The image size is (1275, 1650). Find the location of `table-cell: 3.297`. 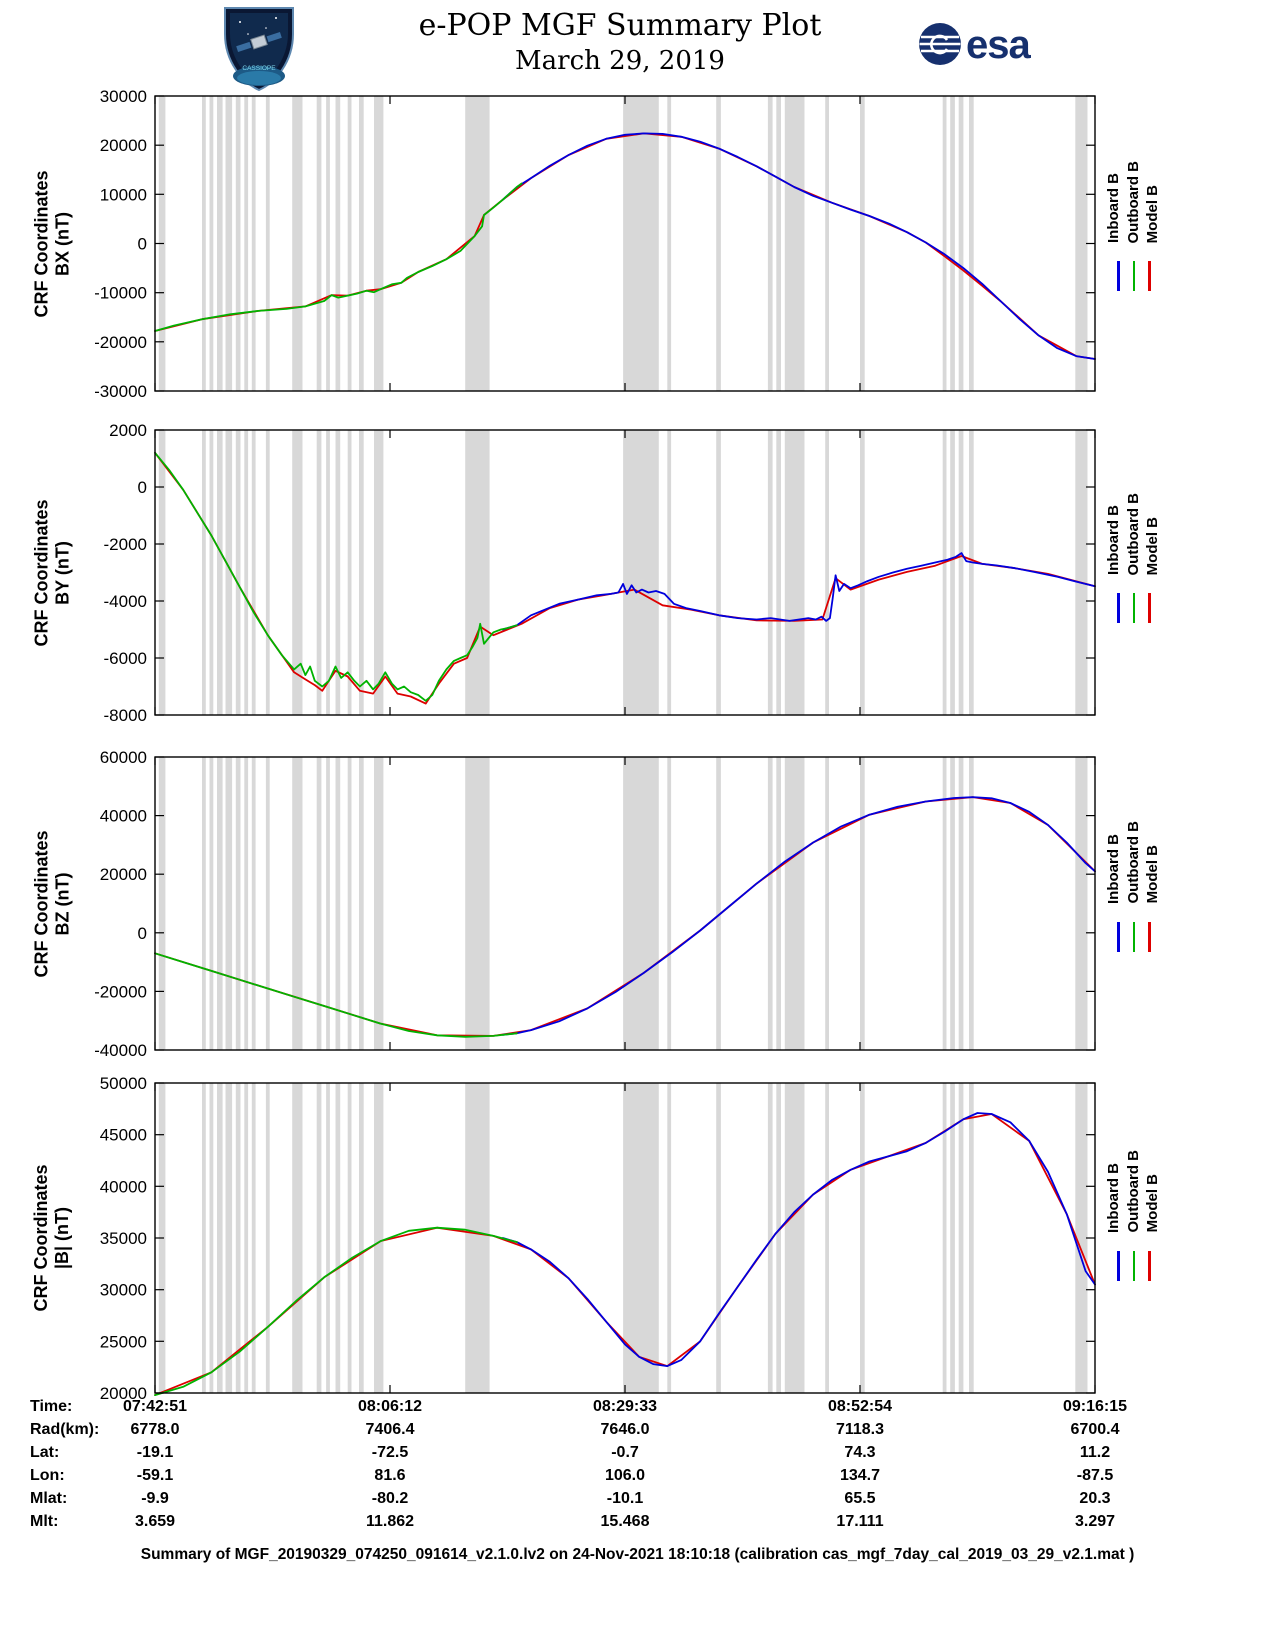

table-cell: 3.297 is located at coordinates (1095, 1521).